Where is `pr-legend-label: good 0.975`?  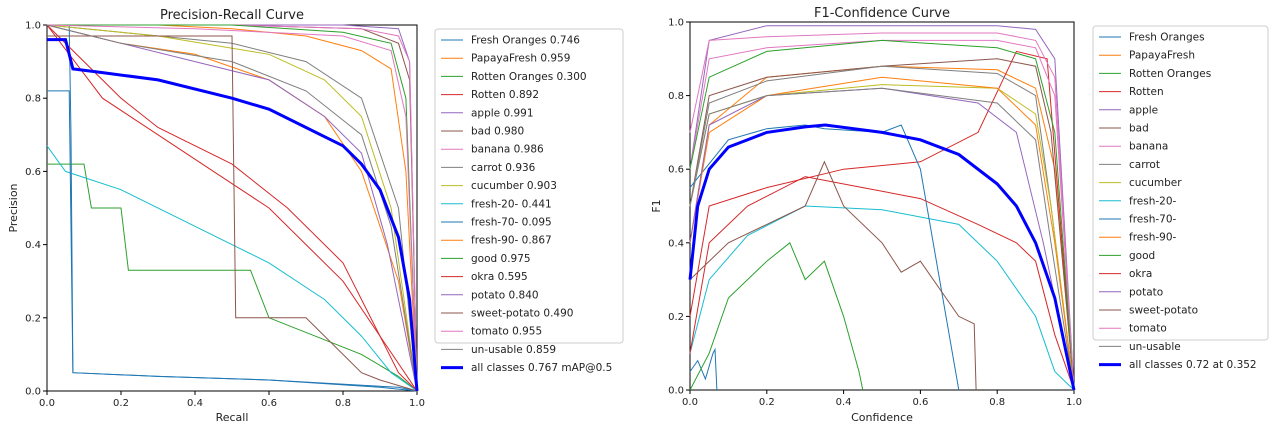 pr-legend-label: good 0.975 is located at coordinates (501, 259).